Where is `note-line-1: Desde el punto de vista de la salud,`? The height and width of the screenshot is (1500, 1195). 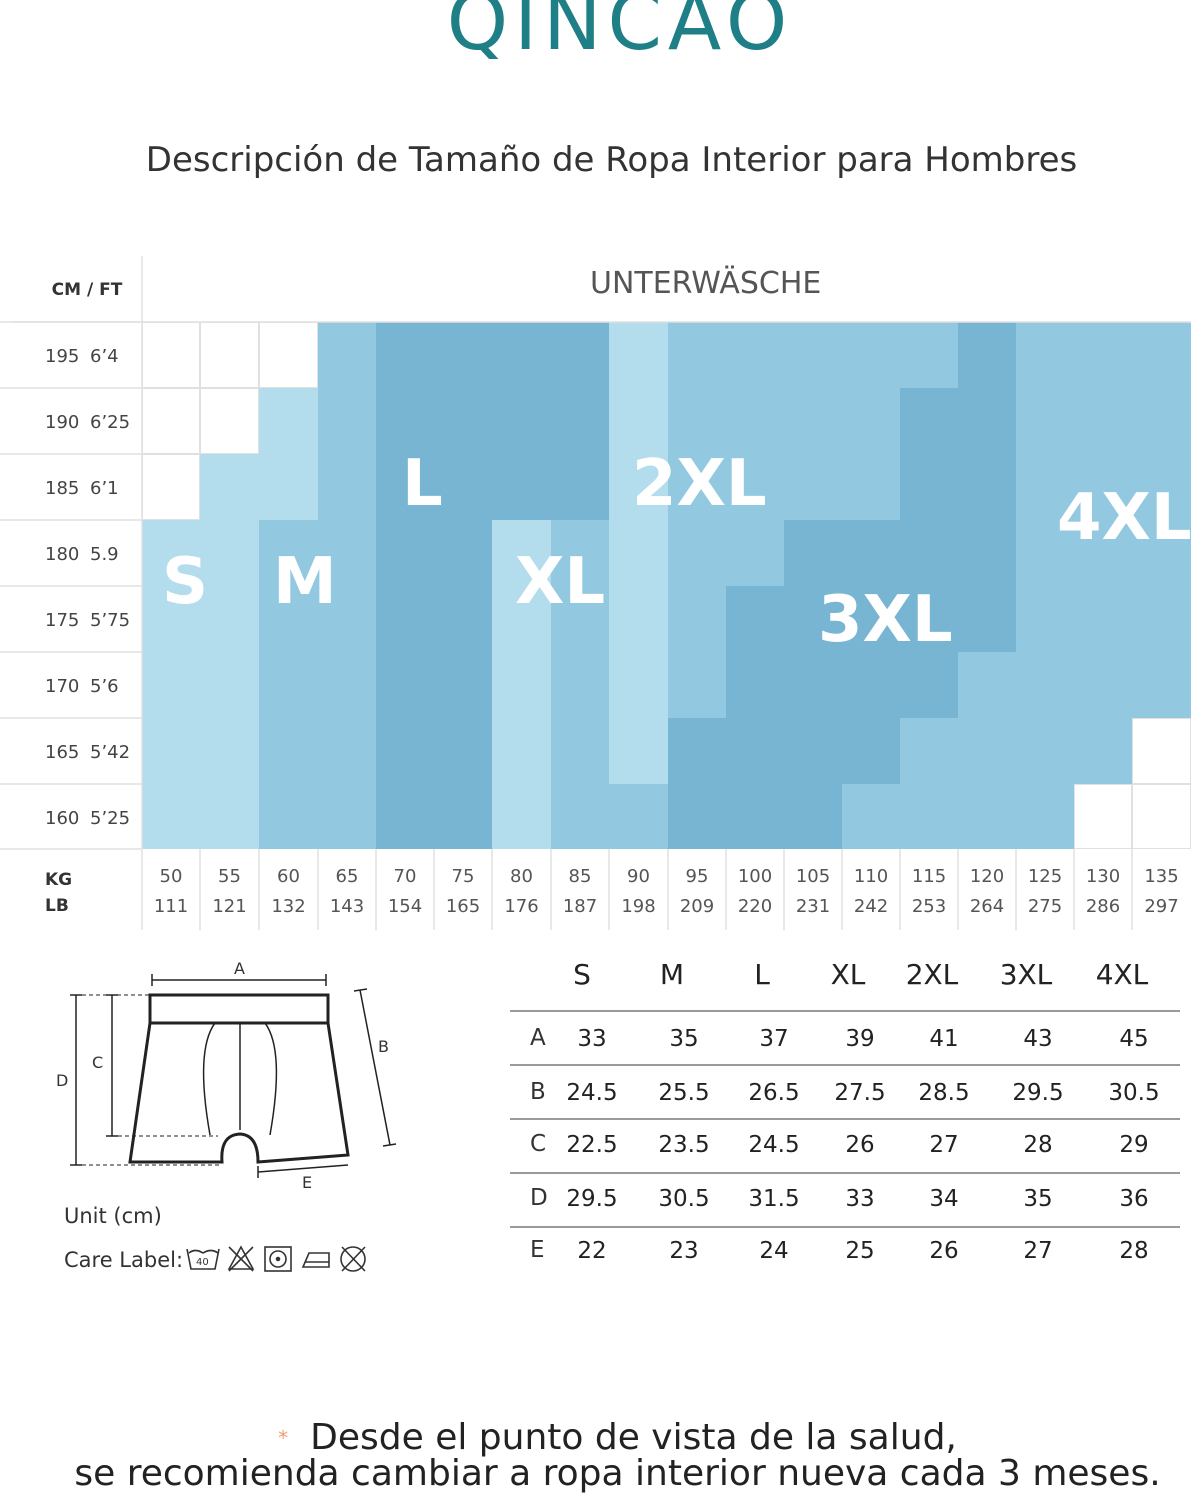 note-line-1: Desde el punto de vista de la salud, is located at coordinates (633, 1437).